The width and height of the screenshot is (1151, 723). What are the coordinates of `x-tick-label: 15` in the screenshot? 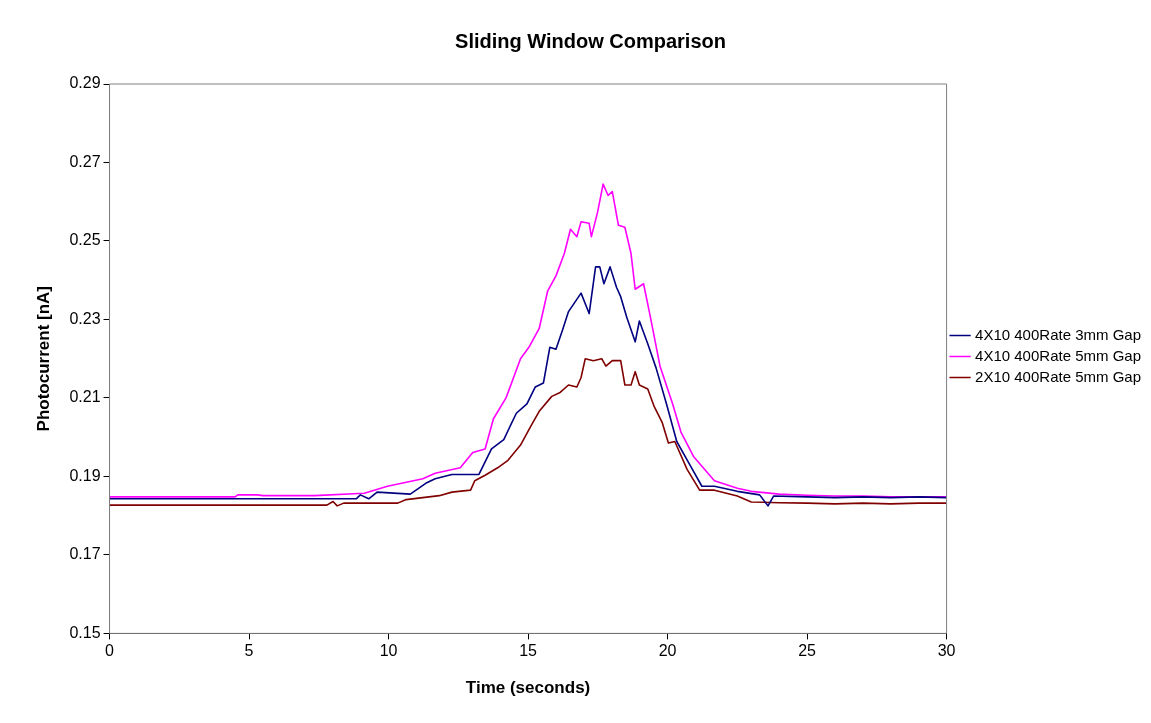 It's located at (528, 651).